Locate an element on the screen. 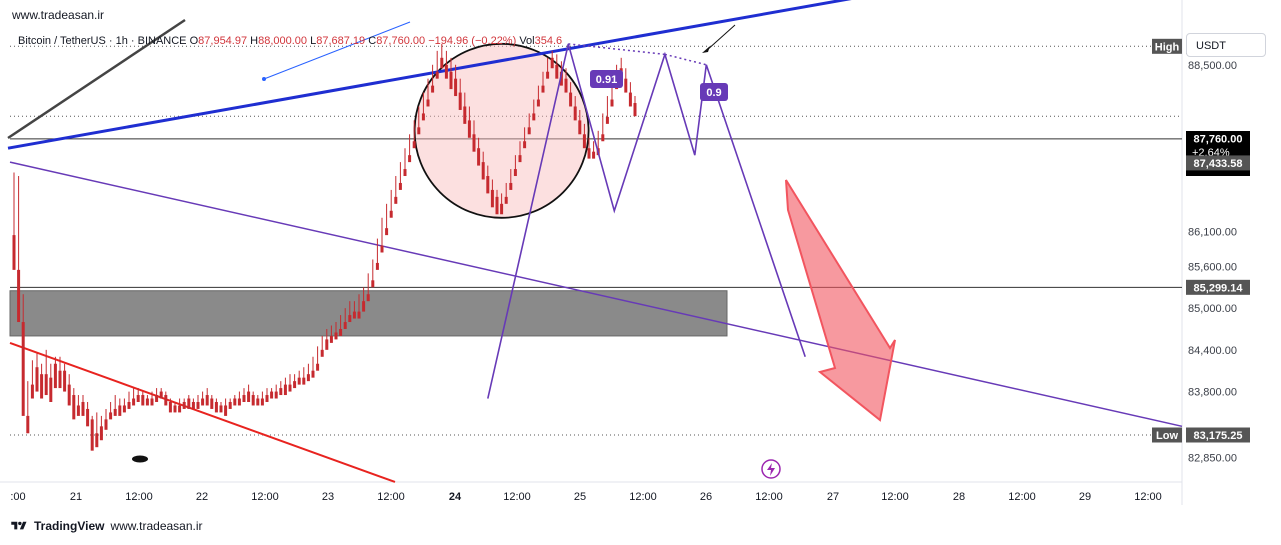 Image resolution: width=1281 pixels, height=545 pixels. symbol-name: Bitcoin / TetherUS · 1h · BINANCE is located at coordinates (102, 41).